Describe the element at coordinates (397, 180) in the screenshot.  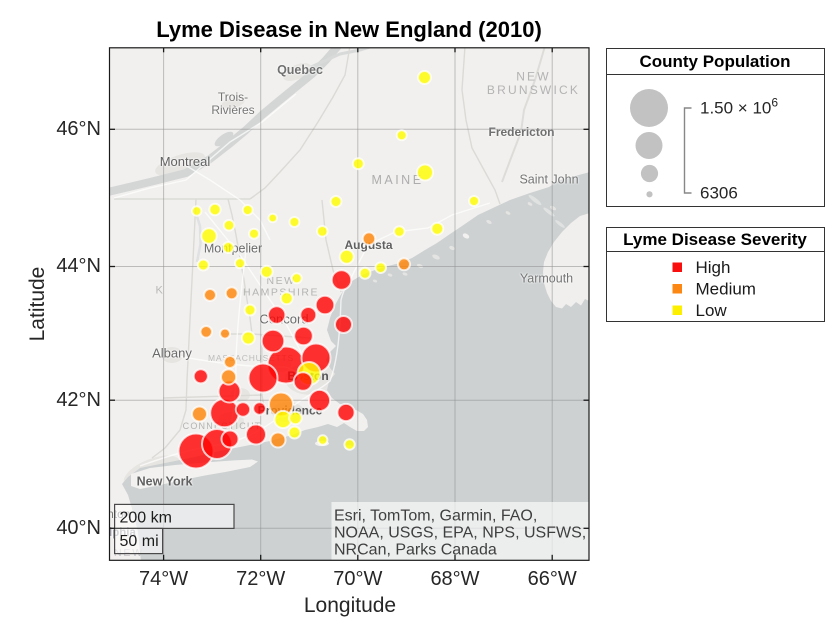
I see `svg-text: MAINE` at that location.